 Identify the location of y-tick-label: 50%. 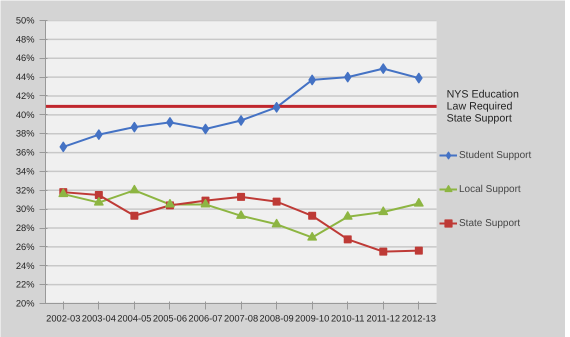
(25, 21).